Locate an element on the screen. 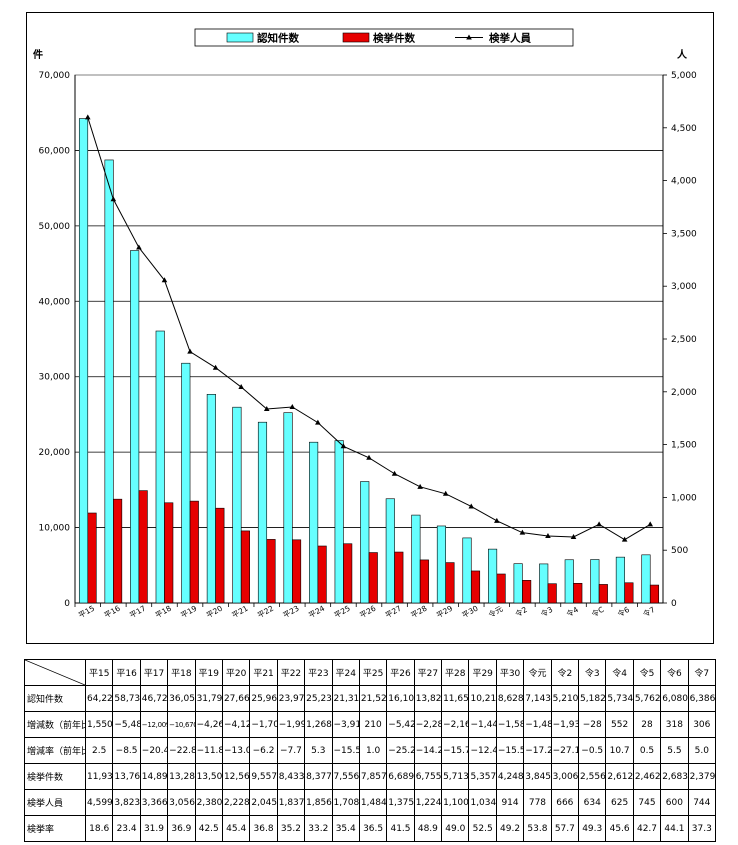 The image size is (738, 845). x-tick-label: 平28 is located at coordinates (418, 612).